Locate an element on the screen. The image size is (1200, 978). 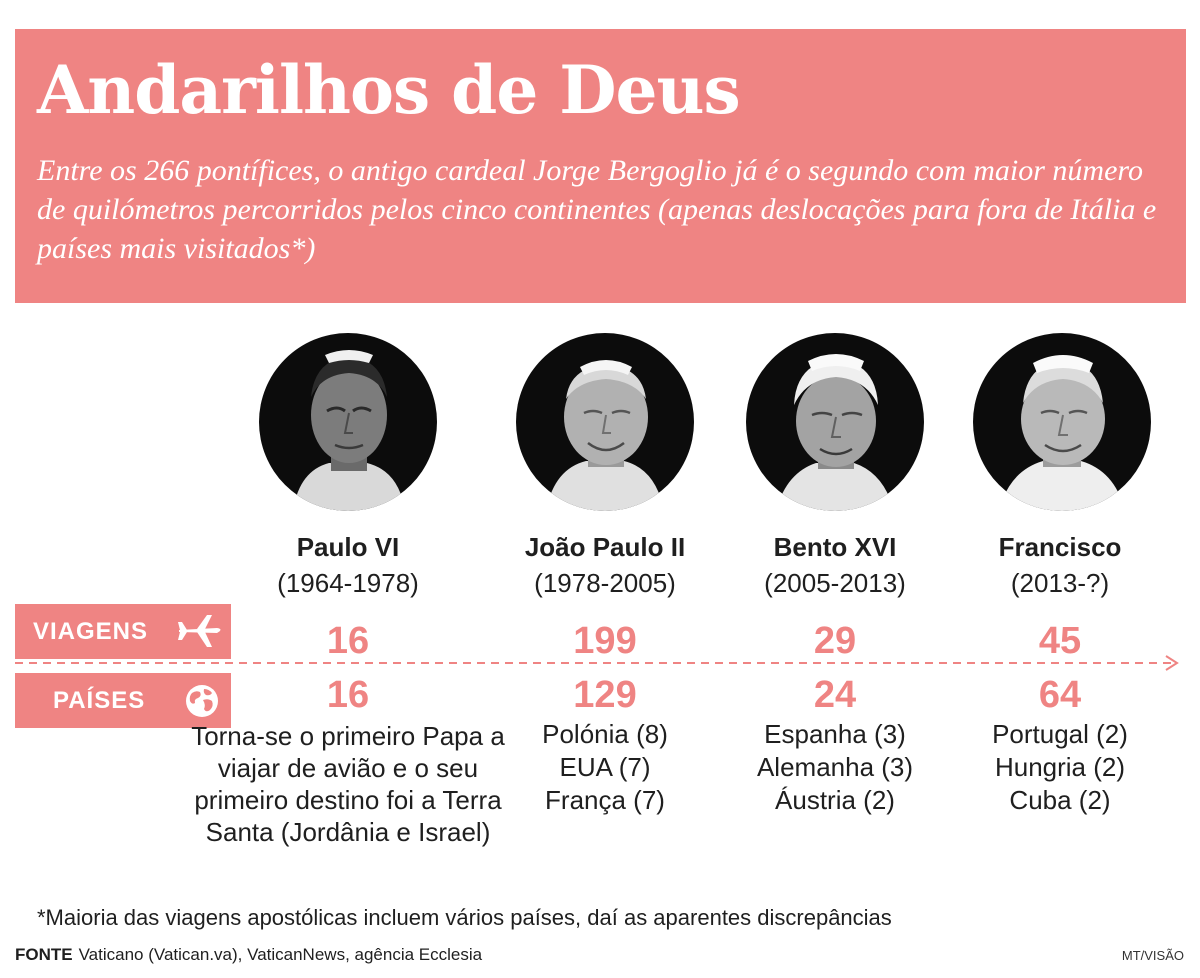
pope-name: Francisco is located at coordinates (1060, 547).